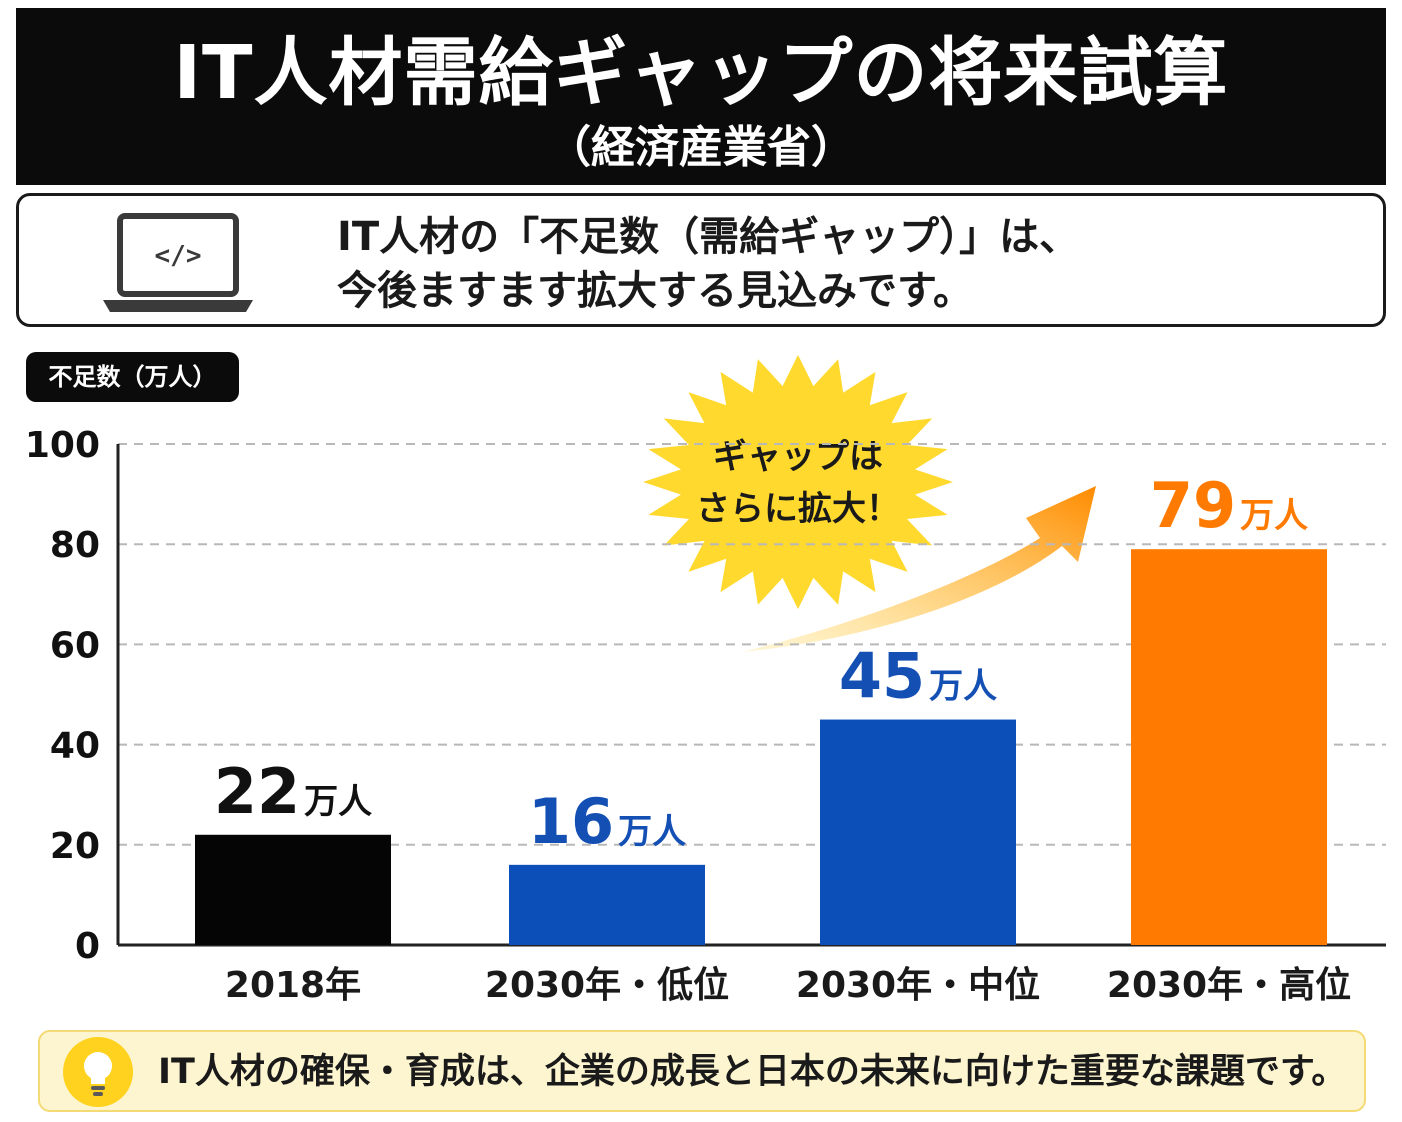 Image resolution: width=1402 pixels, height=1122 pixels. What do you see at coordinates (75, 846) in the screenshot?
I see `y-tick-label: 20` at bounding box center [75, 846].